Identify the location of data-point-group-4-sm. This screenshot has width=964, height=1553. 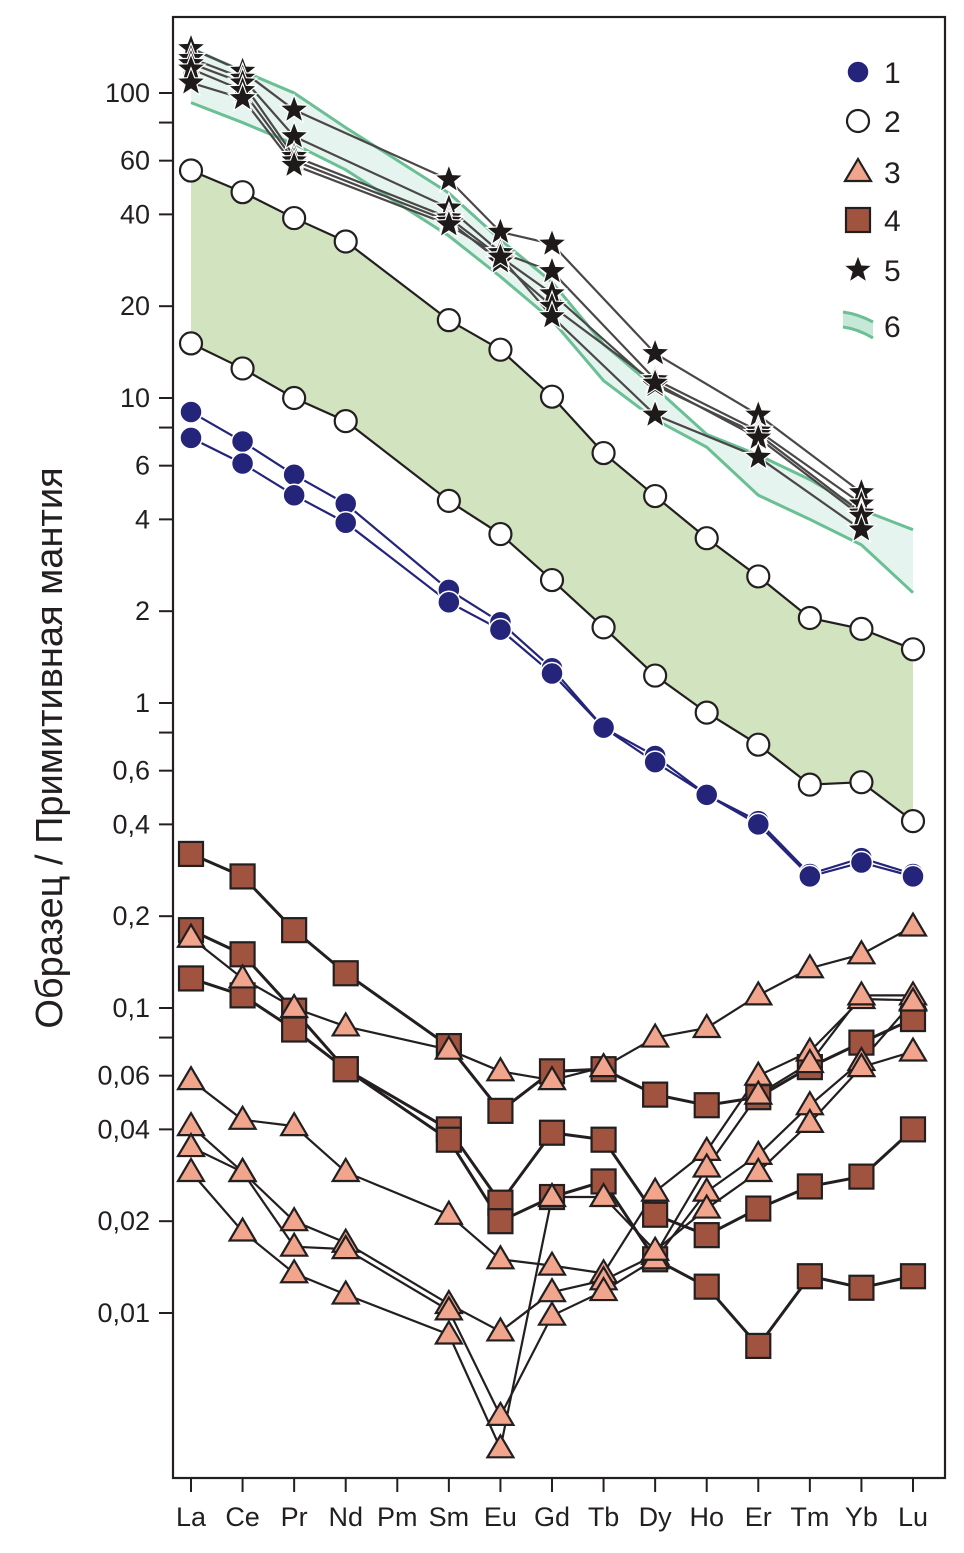
(448, 1139).